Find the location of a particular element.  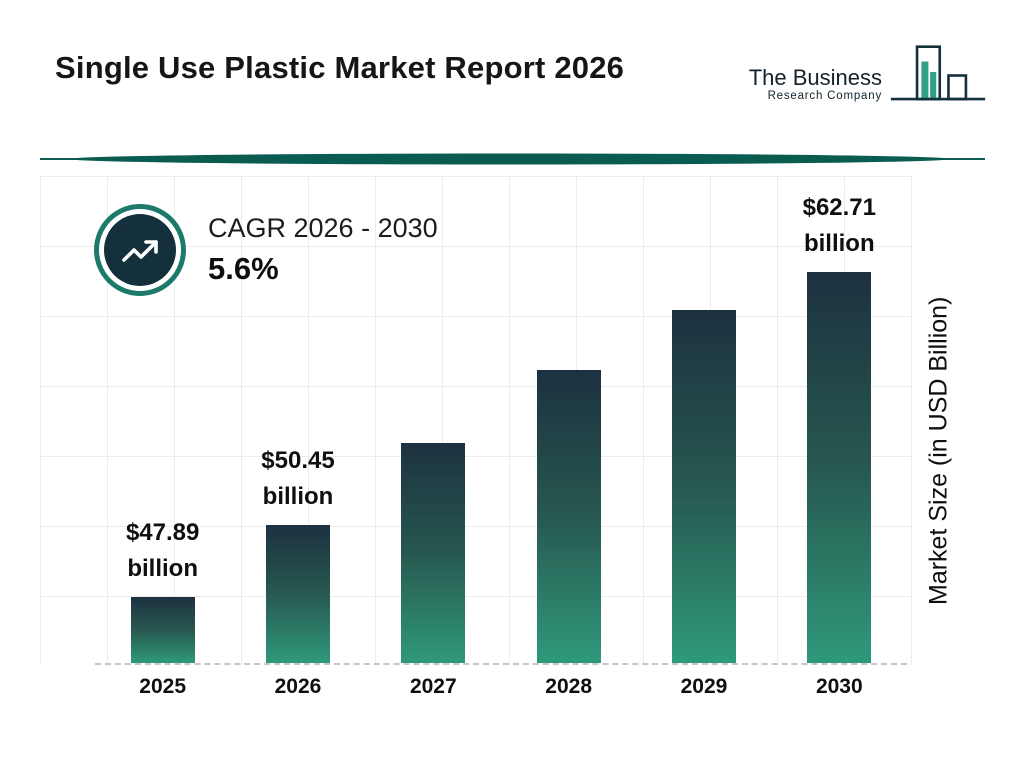

bar-column-2025: $47.89 billion is located at coordinates (162, 419).